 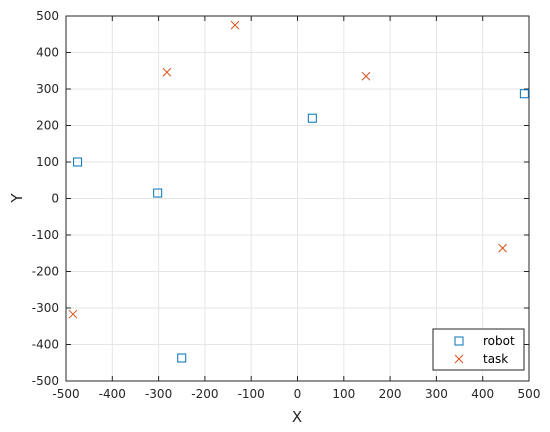 I want to click on y-tick-label: 500, so click(x=47, y=16).